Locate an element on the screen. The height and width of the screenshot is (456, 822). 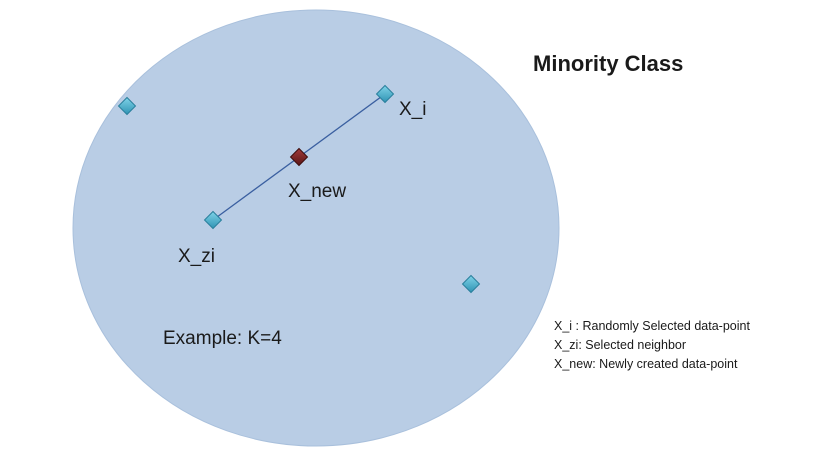
example-label: Example: K=4 is located at coordinates (222, 338).